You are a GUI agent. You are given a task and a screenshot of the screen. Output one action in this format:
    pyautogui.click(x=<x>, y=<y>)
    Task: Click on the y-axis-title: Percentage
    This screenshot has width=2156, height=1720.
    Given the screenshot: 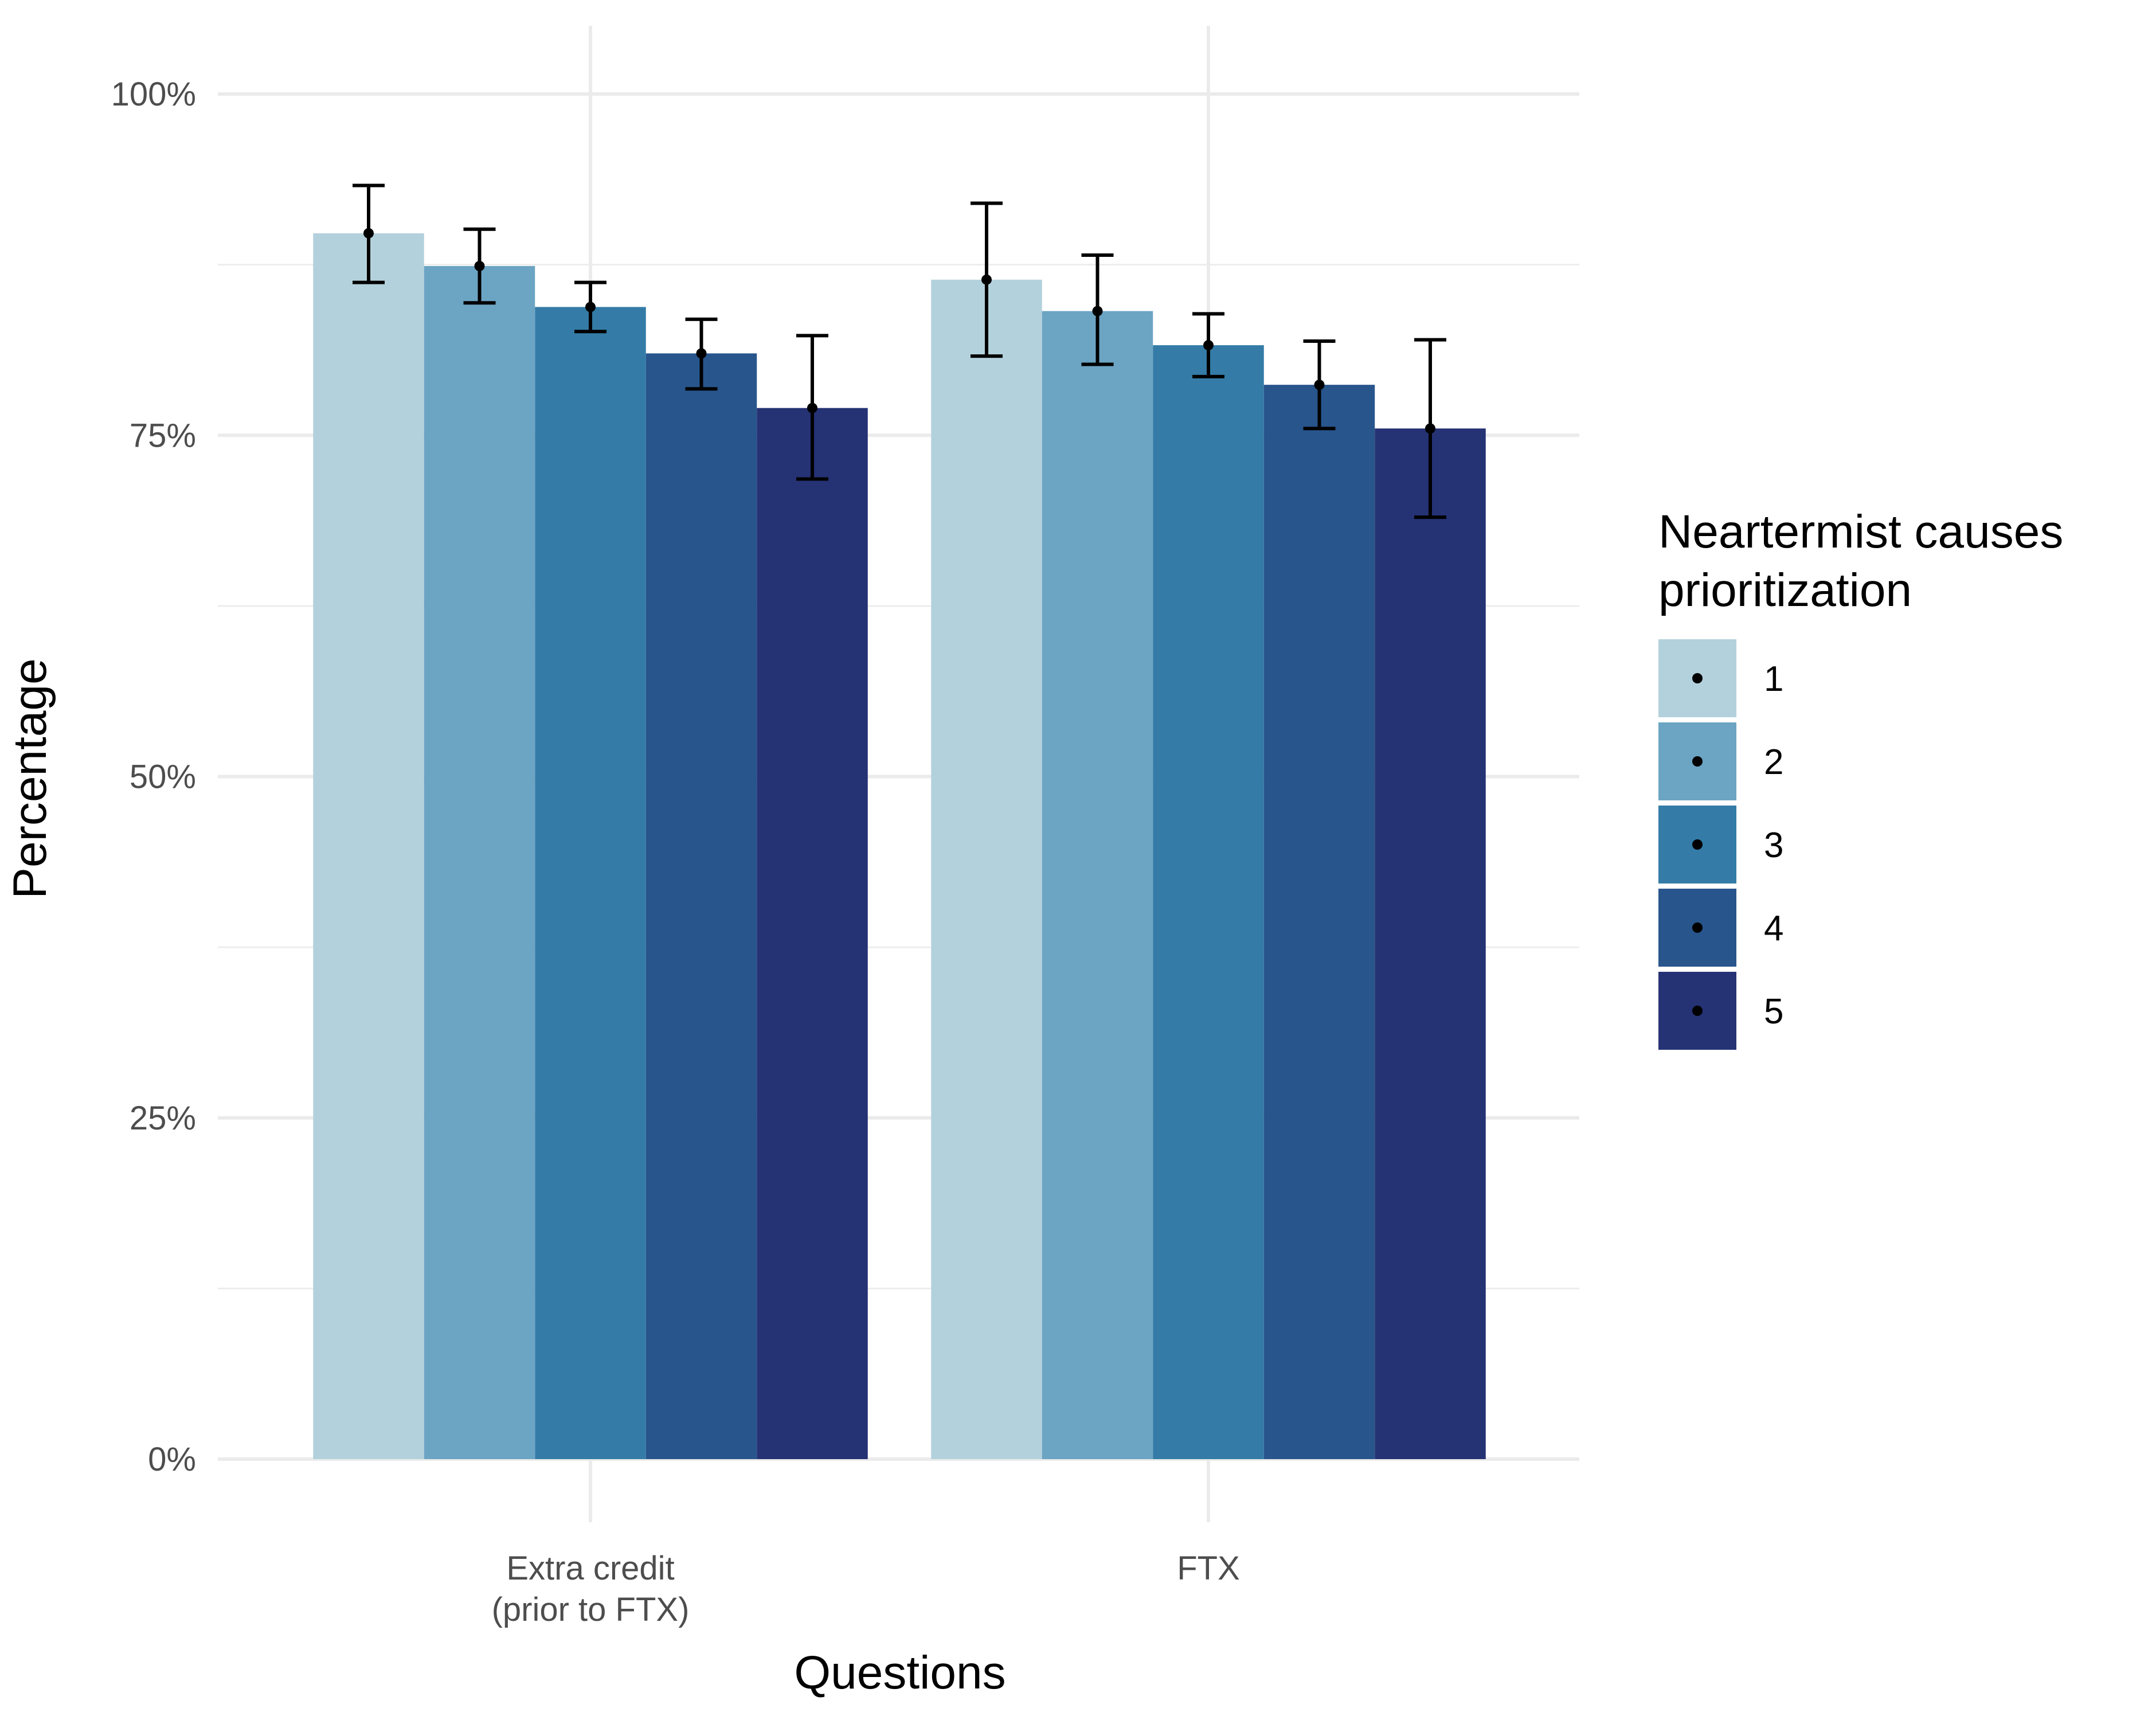 What is the action you would take?
    pyautogui.click(x=30, y=778)
    